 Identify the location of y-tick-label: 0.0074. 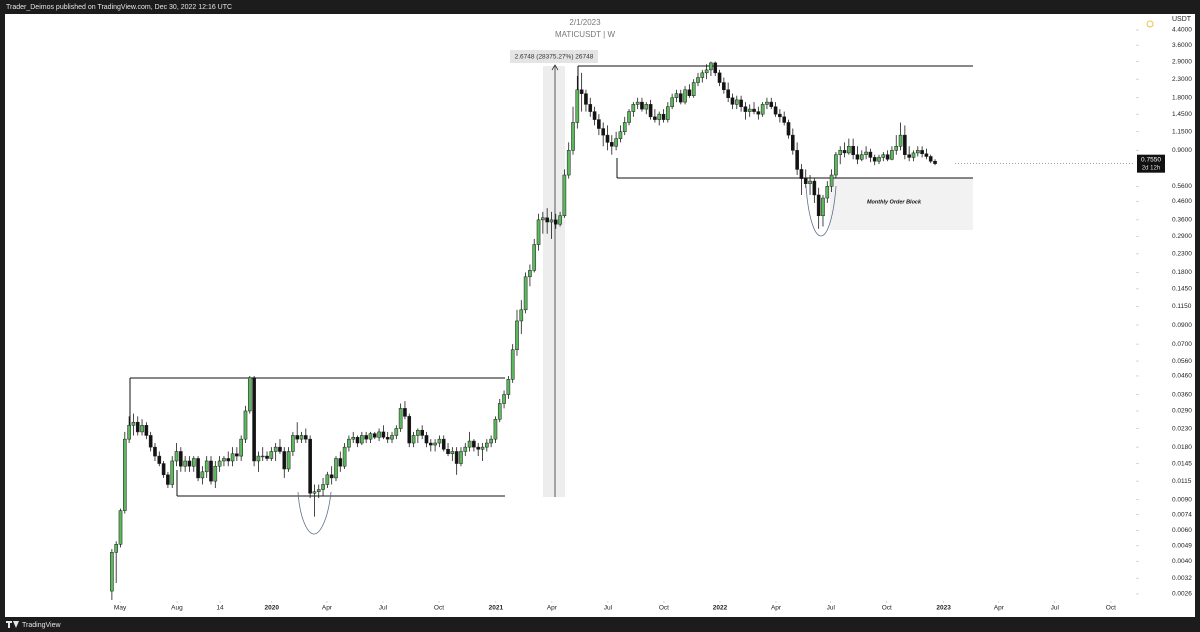
(1182, 514).